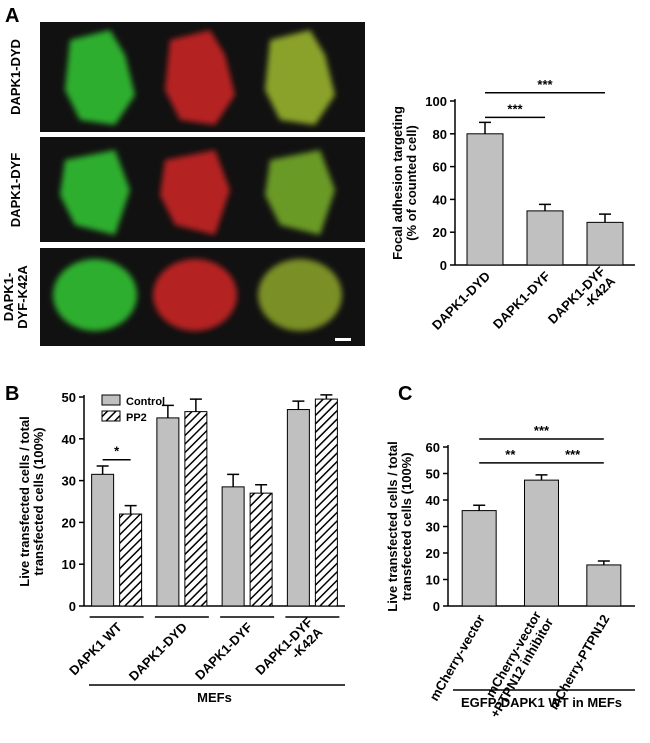  What do you see at coordinates (97, 12) in the screenshot?
I see `column-label: DAPK1` at bounding box center [97, 12].